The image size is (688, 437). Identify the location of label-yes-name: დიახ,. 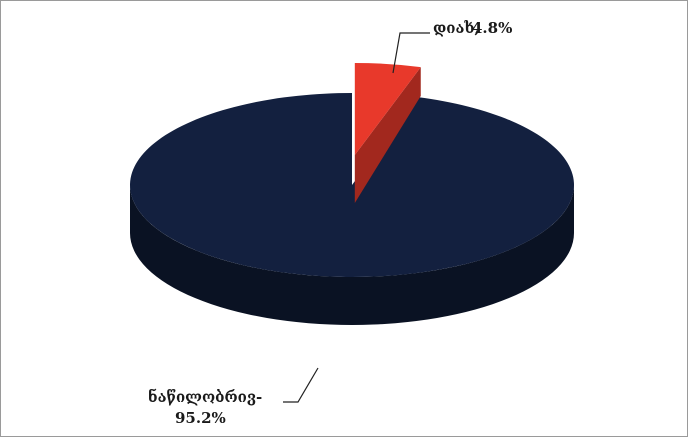
(456, 28).